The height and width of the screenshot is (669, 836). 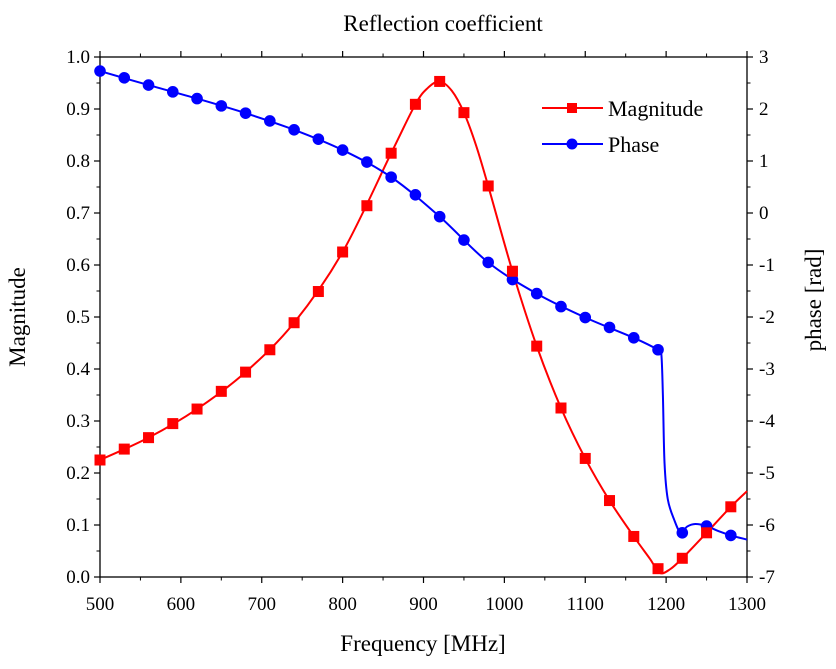 I want to click on y-tick-label: 0.4, so click(x=78, y=369).